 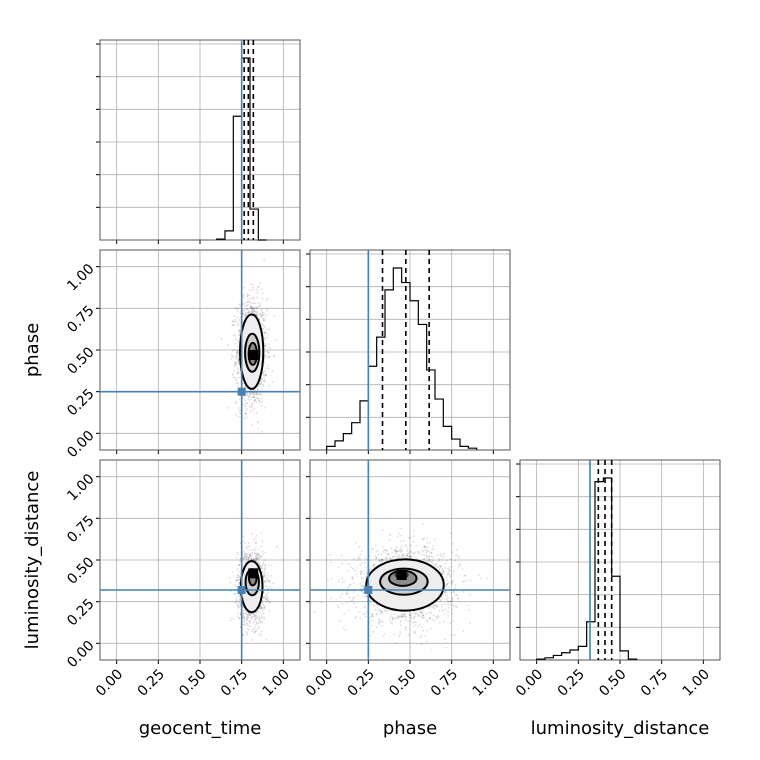 I want to click on x-tick-label: 0.75, so click(x=444, y=682).